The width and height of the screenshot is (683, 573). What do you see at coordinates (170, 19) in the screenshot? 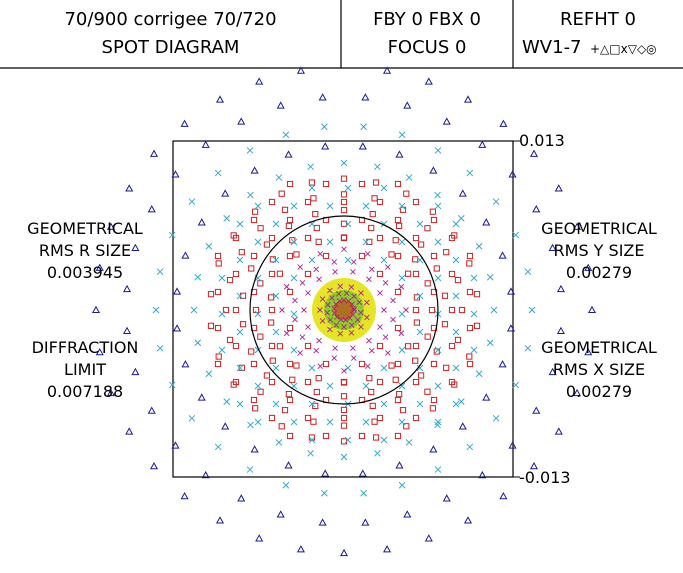
I see `title-line-1: 70/900 corrigee 70/720` at bounding box center [170, 19].